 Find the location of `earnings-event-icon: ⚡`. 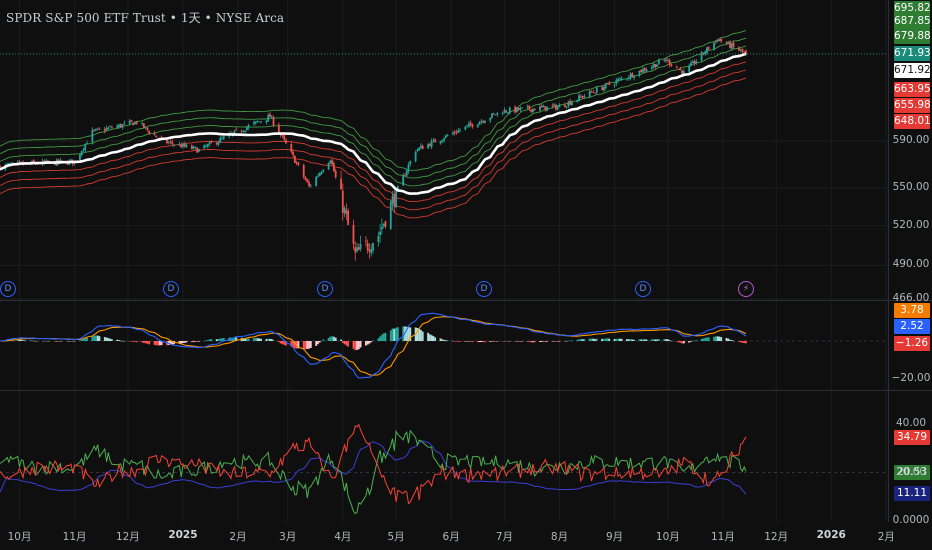

earnings-event-icon: ⚡ is located at coordinates (746, 289).